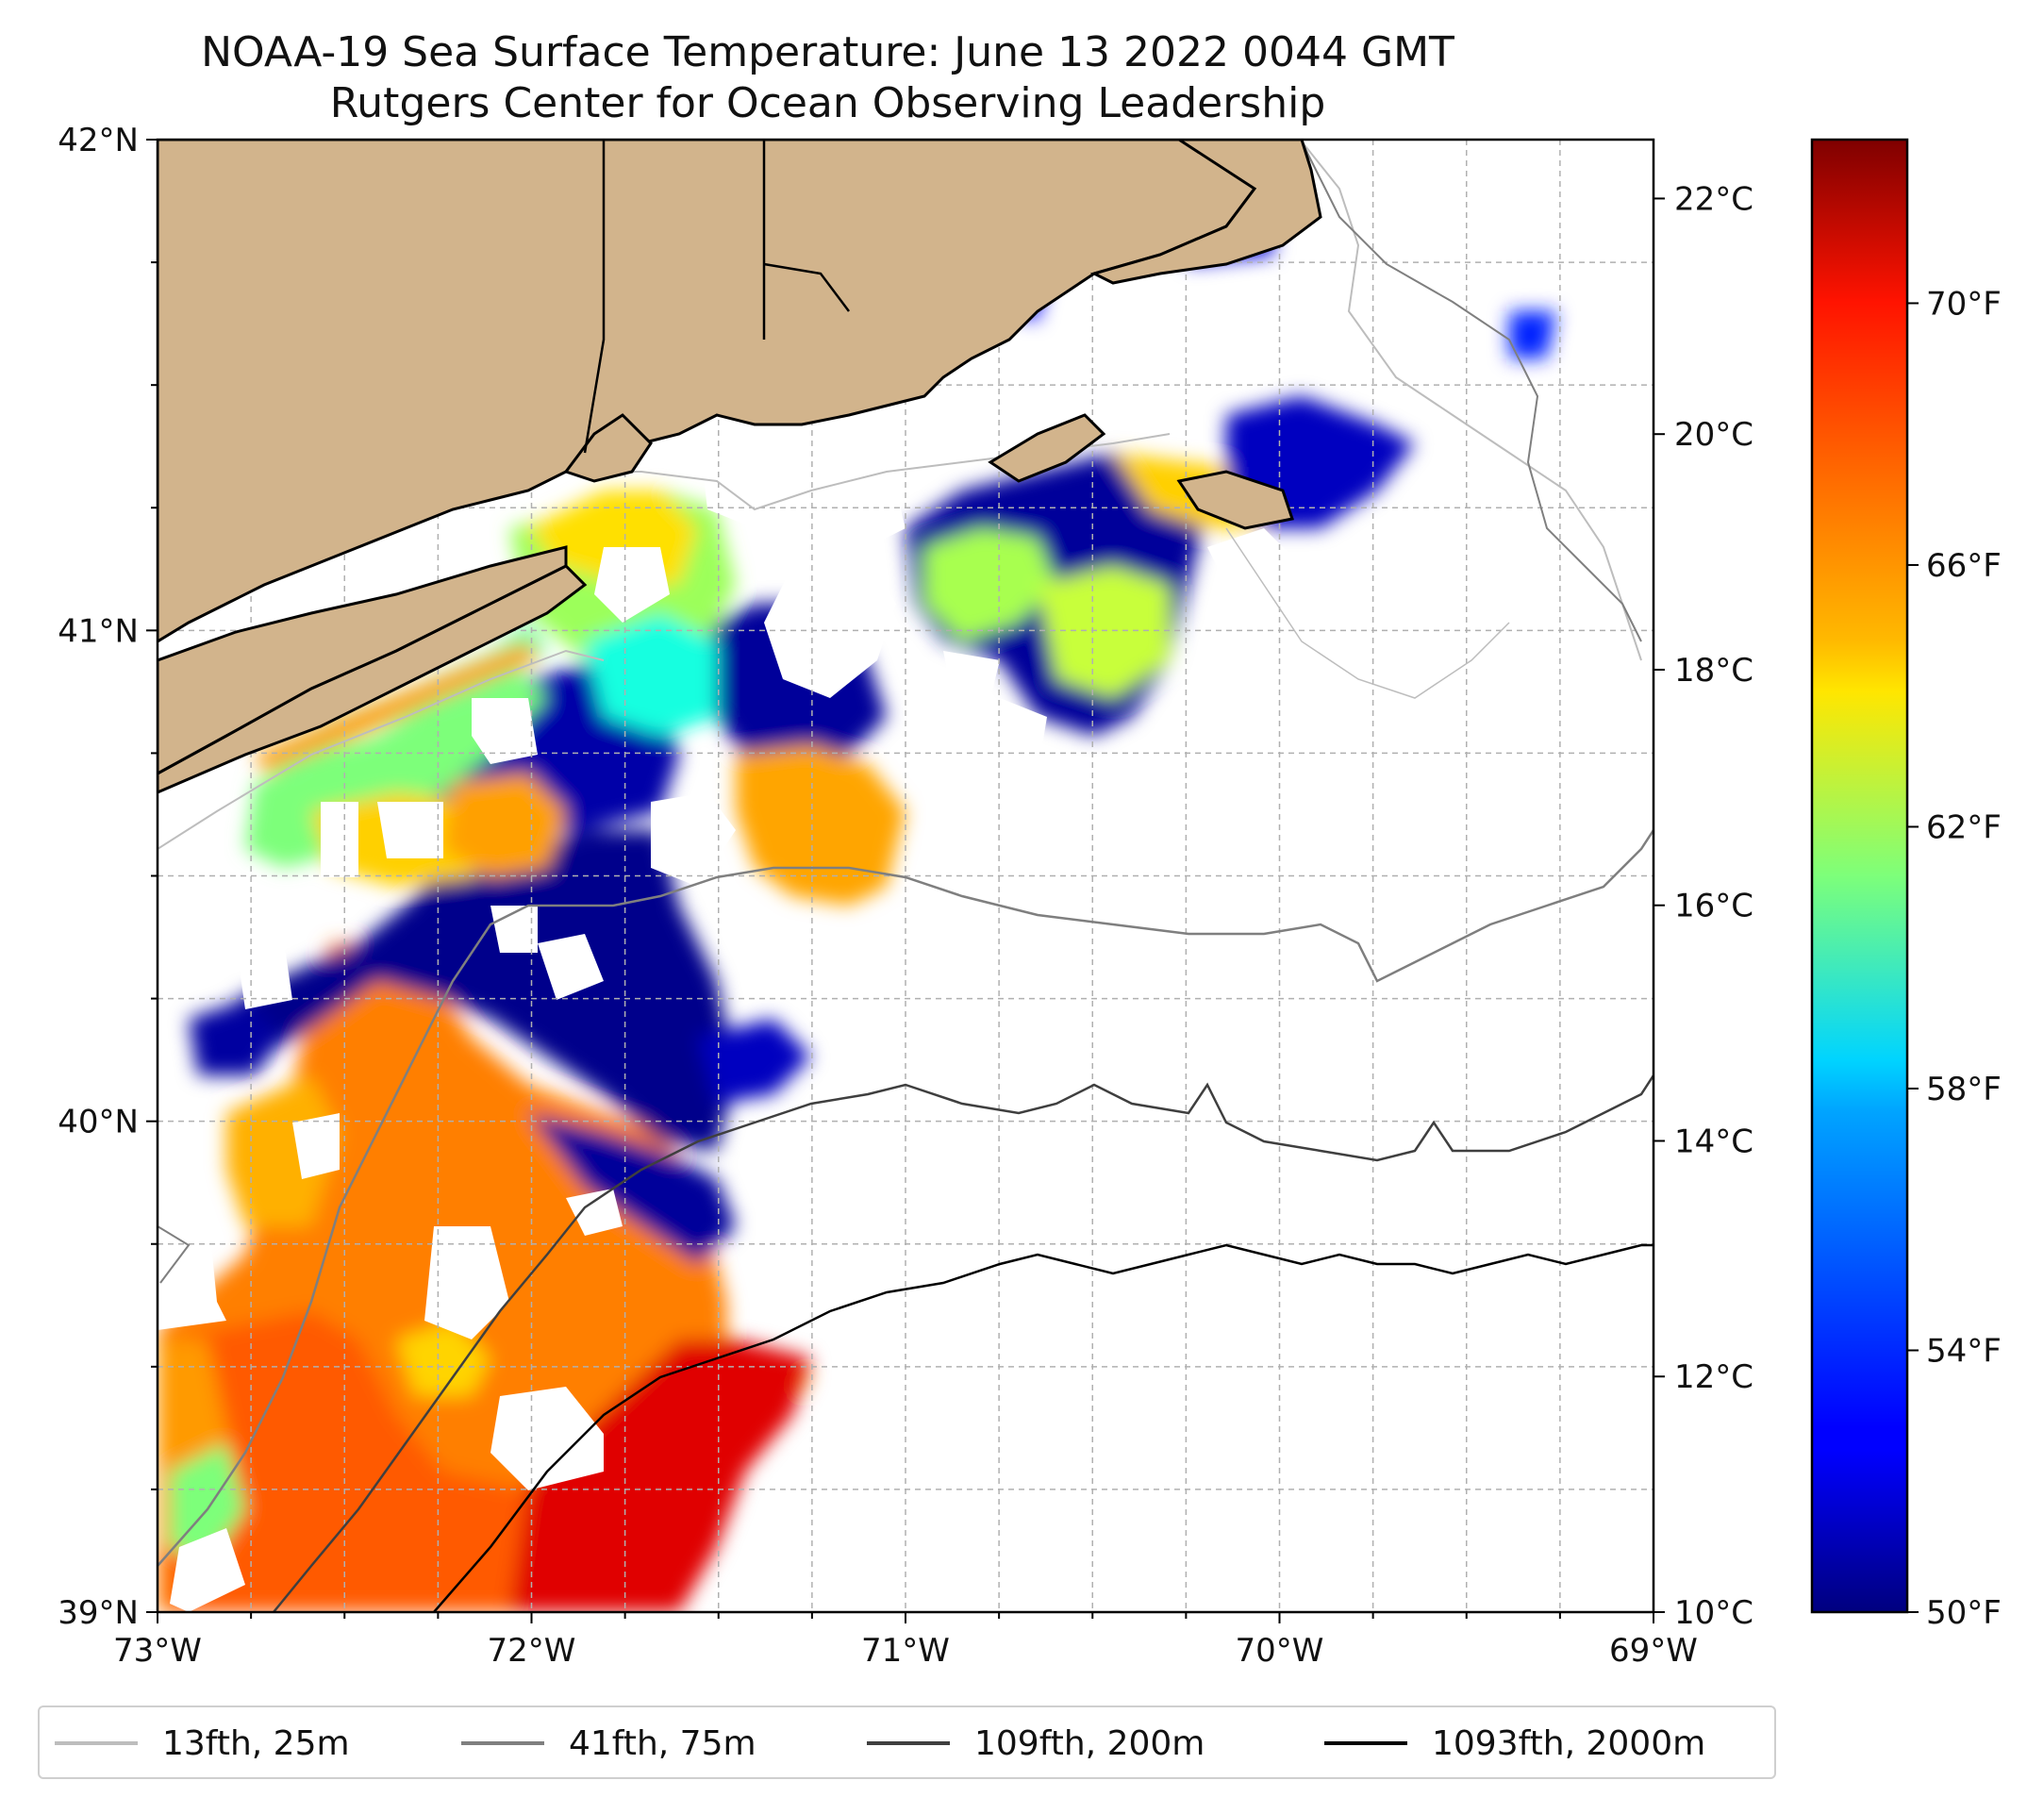 The height and width of the screenshot is (1797, 2044). Describe the element at coordinates (98, 140) in the screenshot. I see `y-tick-label: 42°N` at that location.